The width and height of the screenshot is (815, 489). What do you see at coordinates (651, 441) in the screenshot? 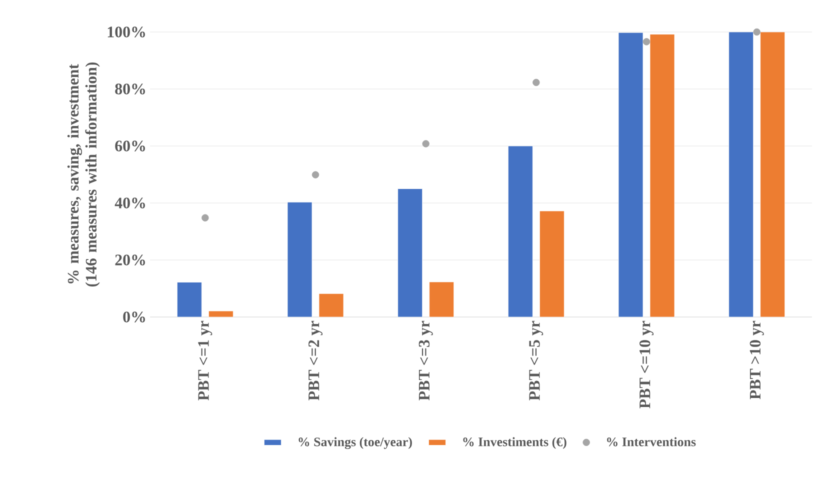
I see `legend-label: % Interventions` at bounding box center [651, 441].